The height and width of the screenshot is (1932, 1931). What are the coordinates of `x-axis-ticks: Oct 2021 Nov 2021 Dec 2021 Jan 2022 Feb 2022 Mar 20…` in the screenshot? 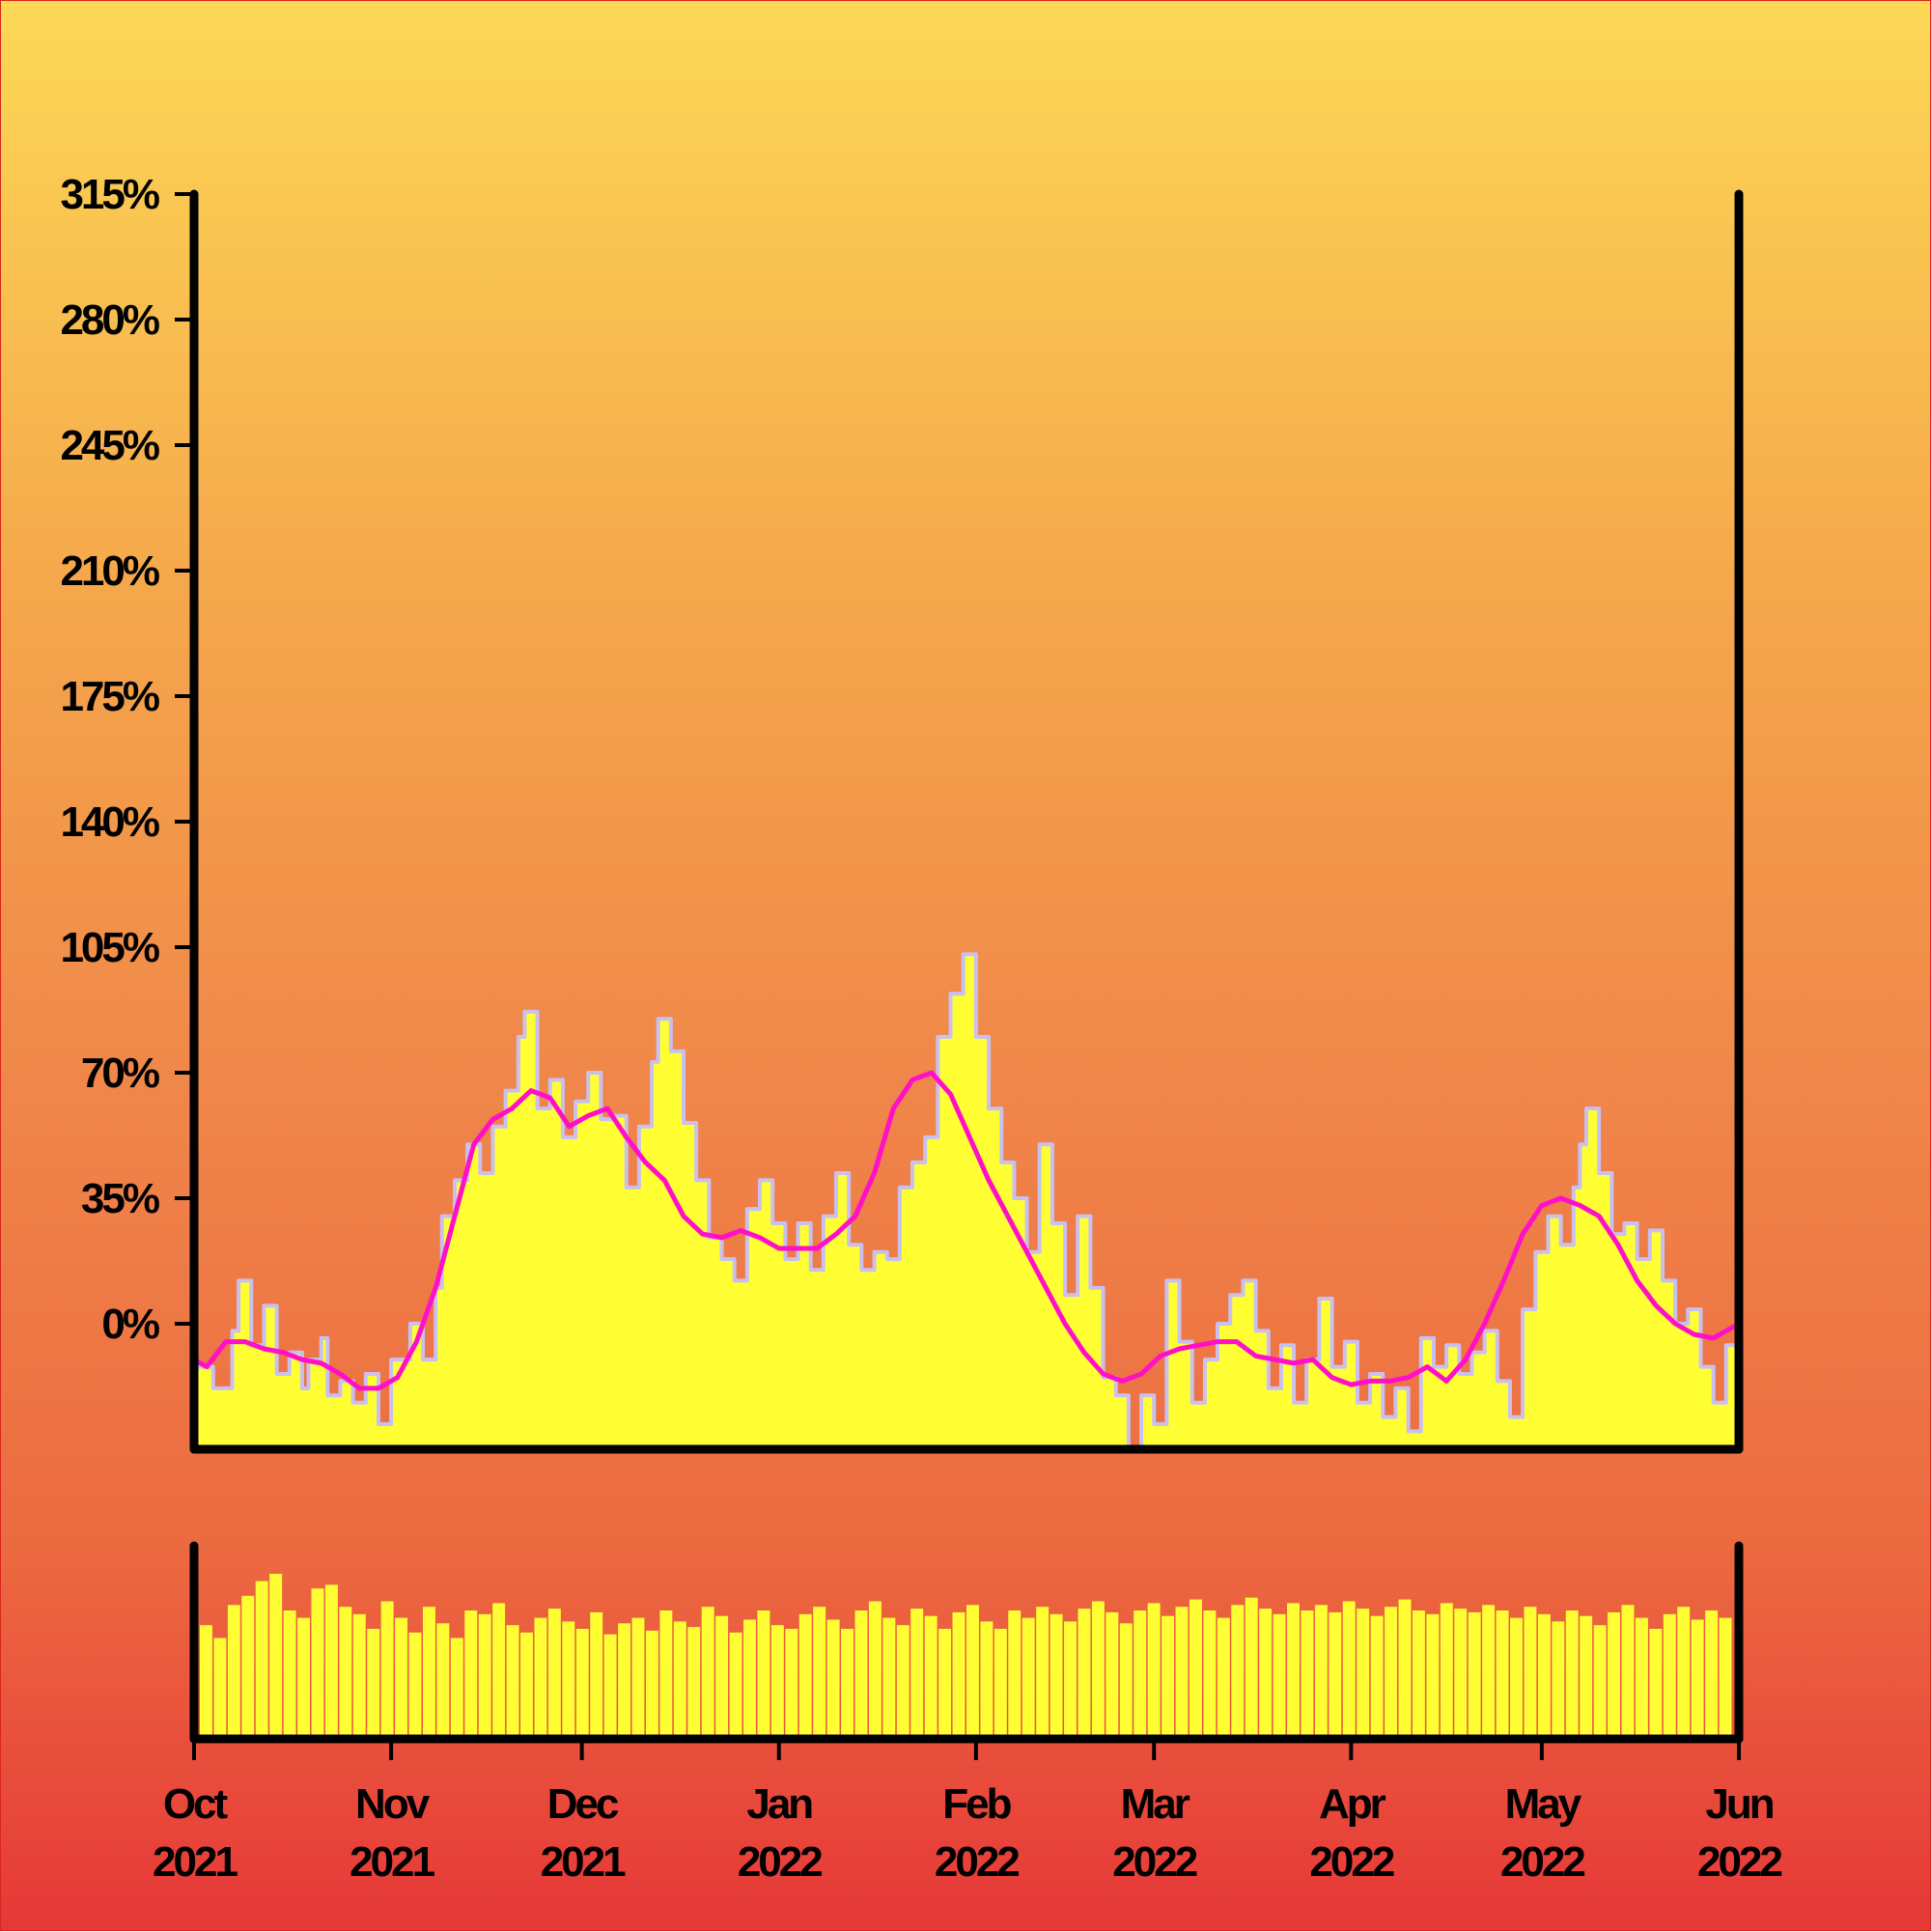 It's located at (968, 1813).